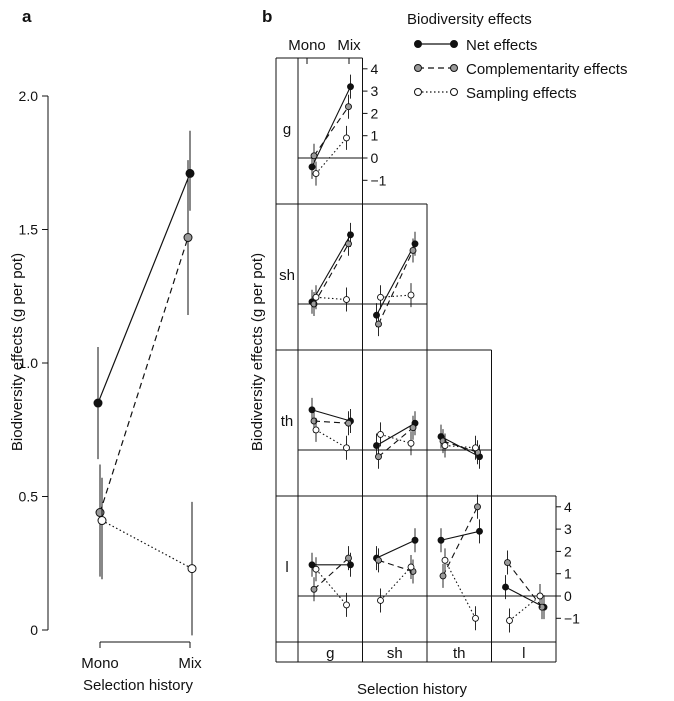 The width and height of the screenshot is (674, 701). What do you see at coordinates (330, 269) in the screenshot?
I see `panel-b-cell-sh-g` at bounding box center [330, 269].